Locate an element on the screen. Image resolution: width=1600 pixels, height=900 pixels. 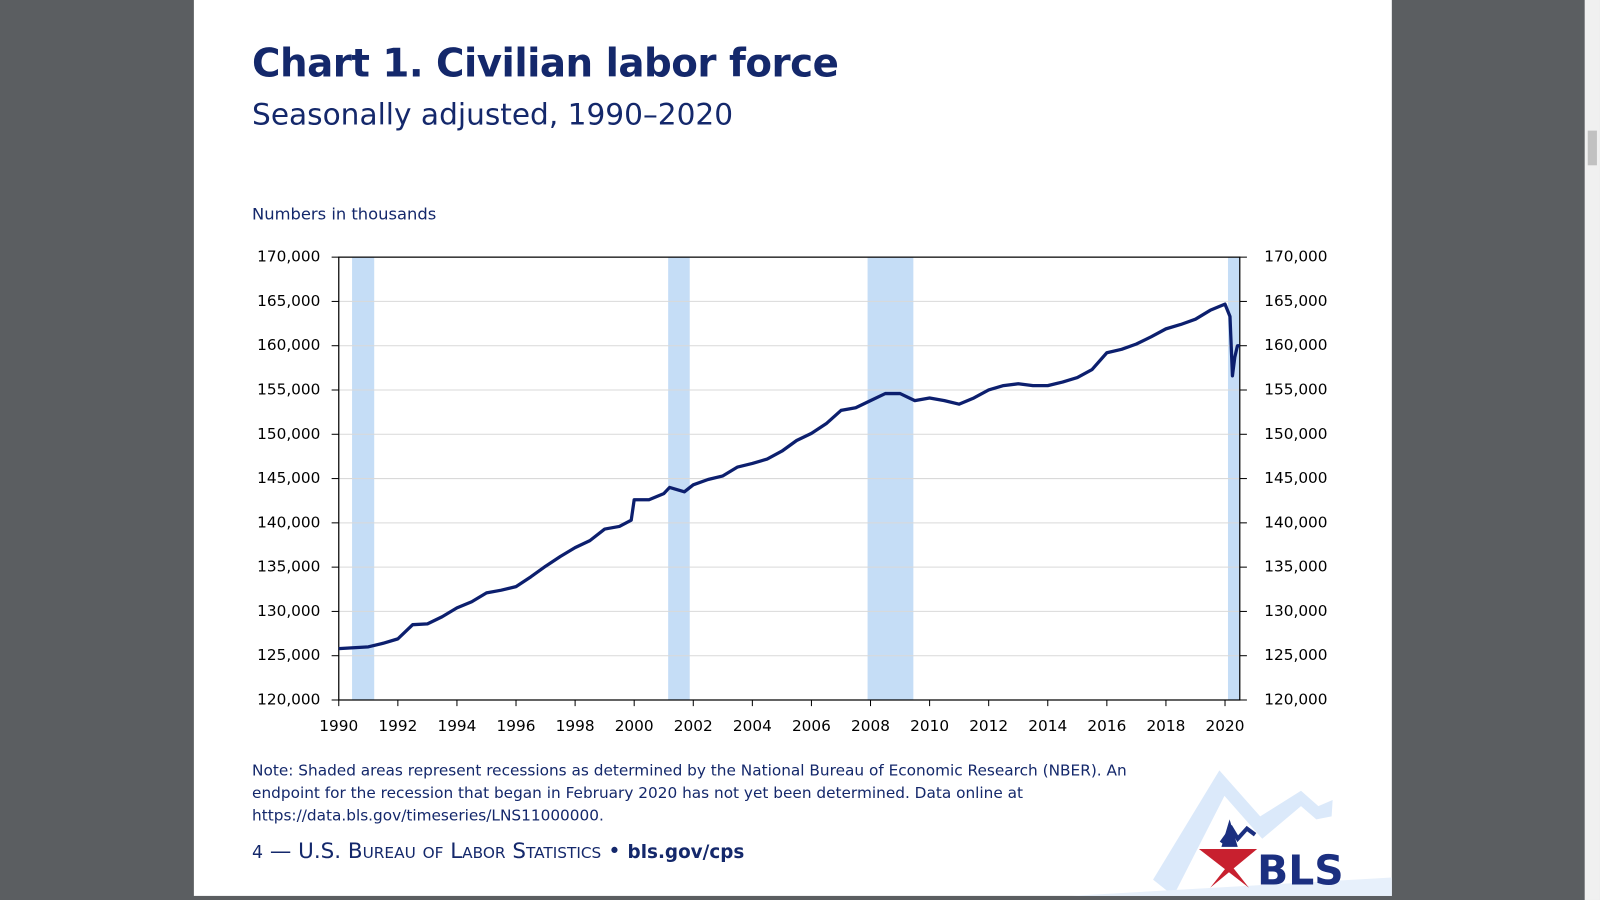
x-tick-label: 2020 is located at coordinates (1225, 726).